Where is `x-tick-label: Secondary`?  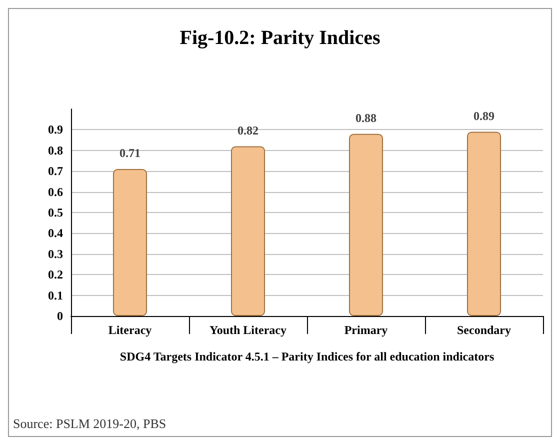
x-tick-label: Secondary is located at coordinates (484, 330).